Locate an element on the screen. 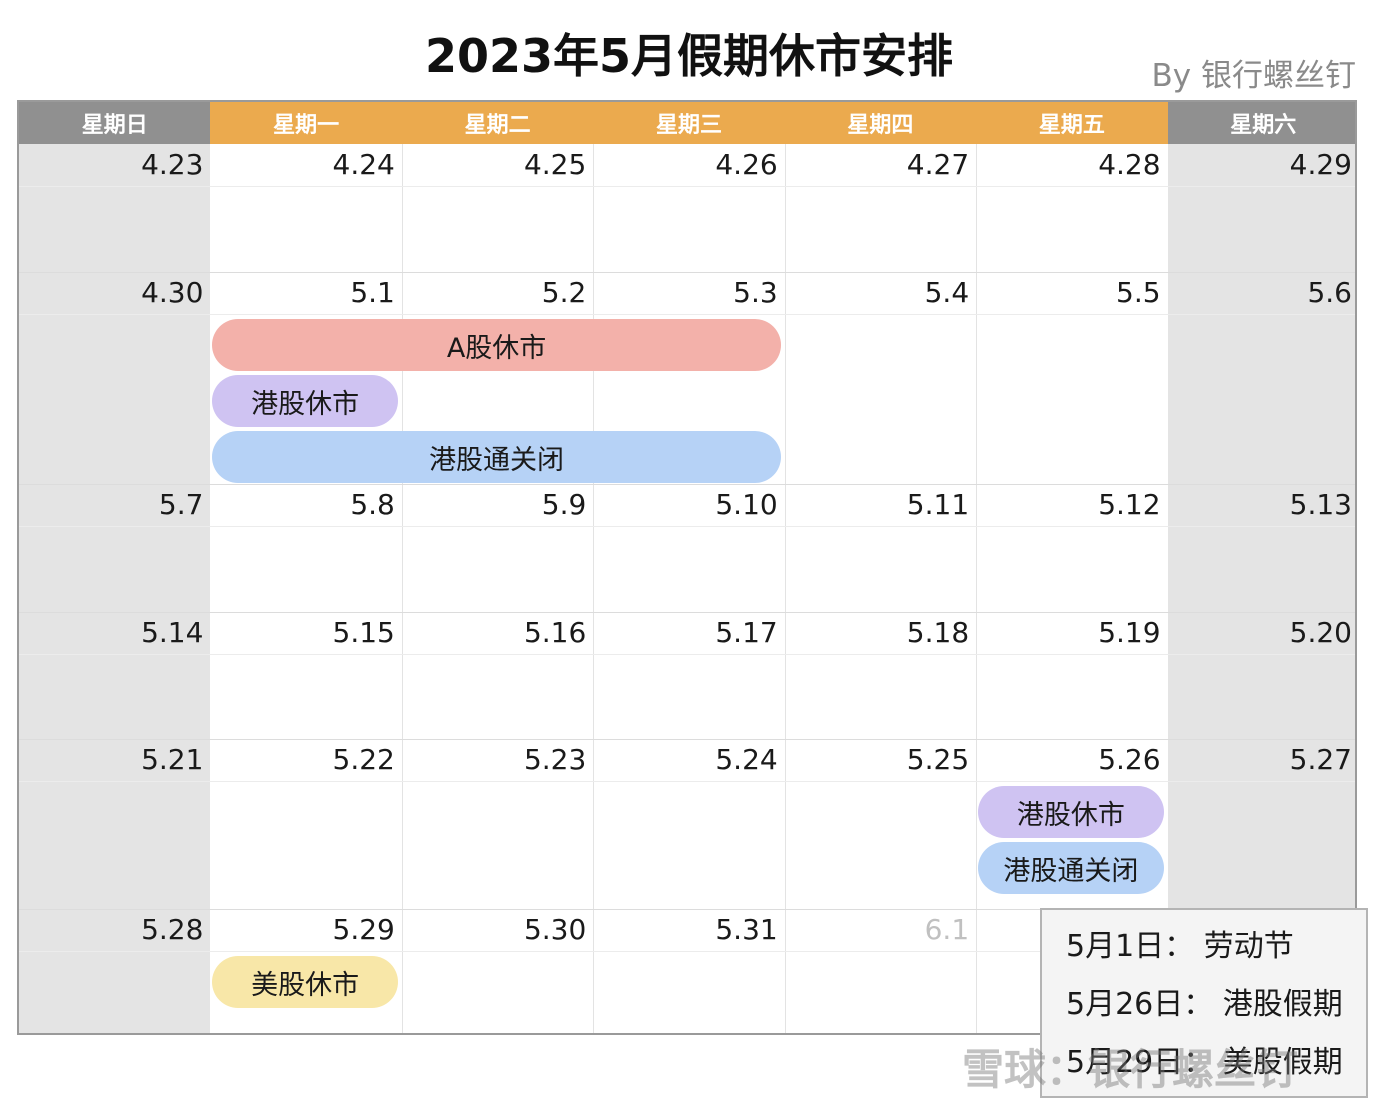 The image size is (1378, 1108). calendar-date: 5.4 is located at coordinates (947, 292).